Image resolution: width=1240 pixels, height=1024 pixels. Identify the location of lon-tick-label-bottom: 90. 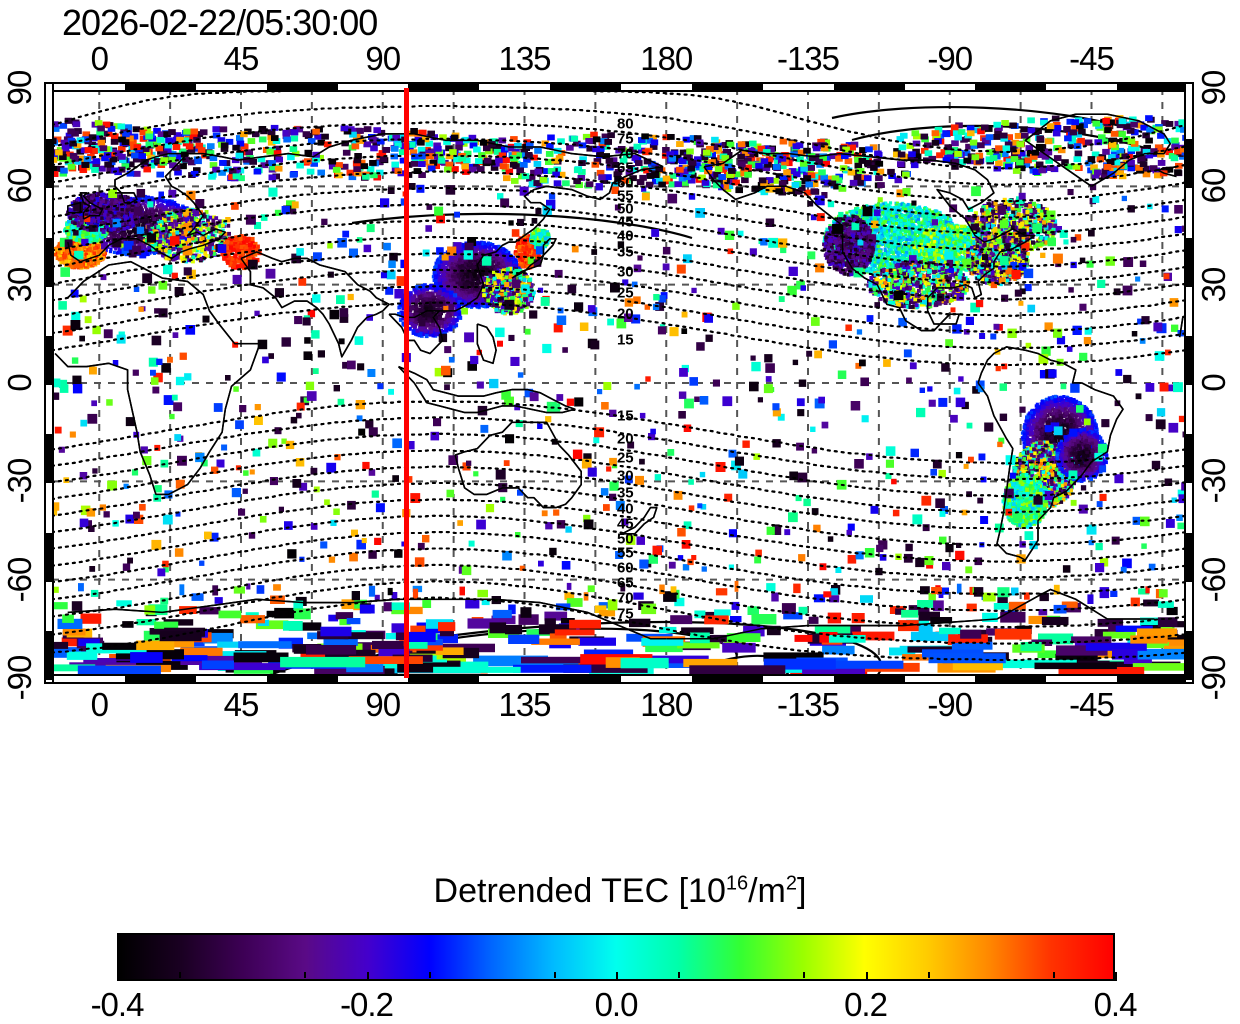
(383, 705).